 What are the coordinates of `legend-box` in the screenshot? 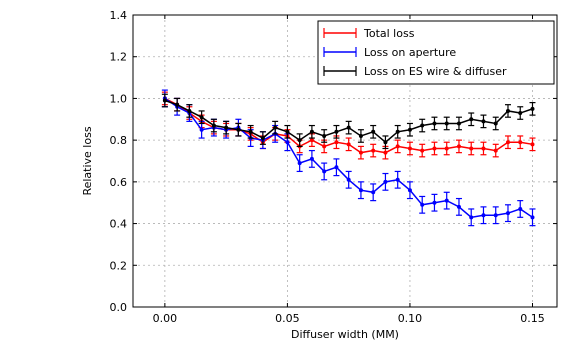 It's located at (436, 52).